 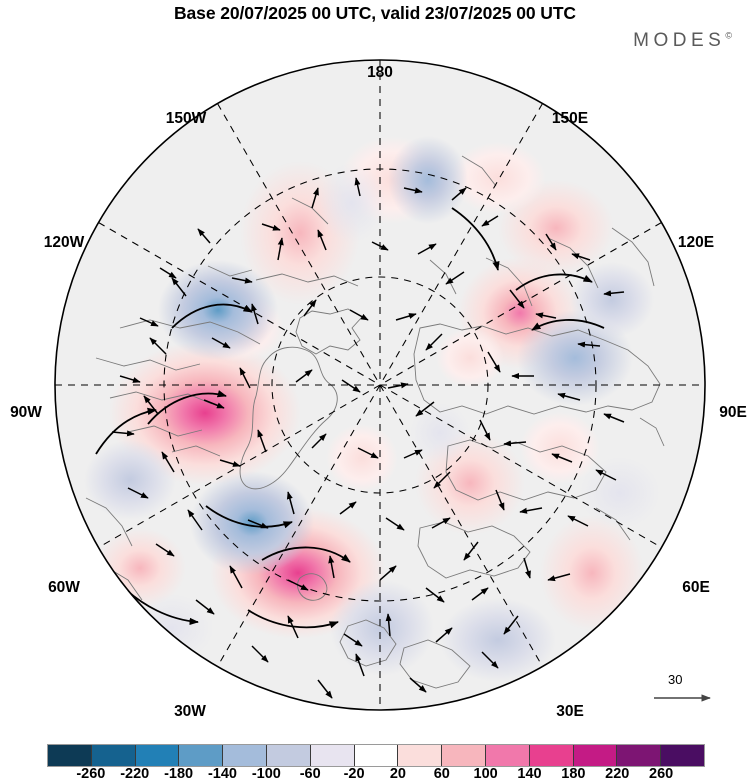 I want to click on lon-label-180: 180, so click(x=380, y=72).